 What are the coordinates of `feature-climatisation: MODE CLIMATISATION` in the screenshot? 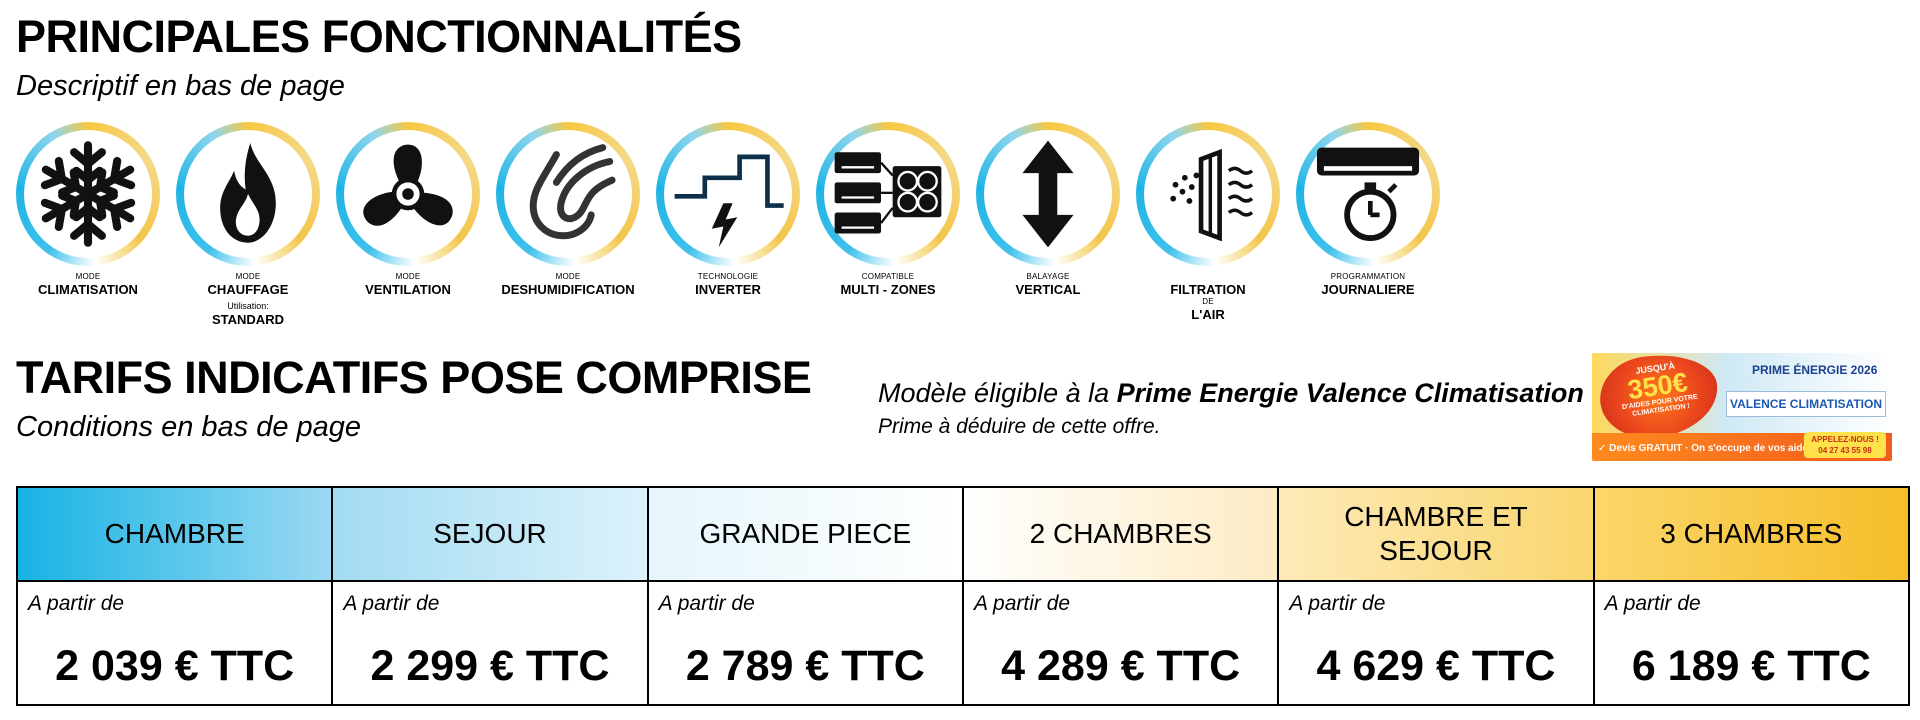 It's located at (88, 209).